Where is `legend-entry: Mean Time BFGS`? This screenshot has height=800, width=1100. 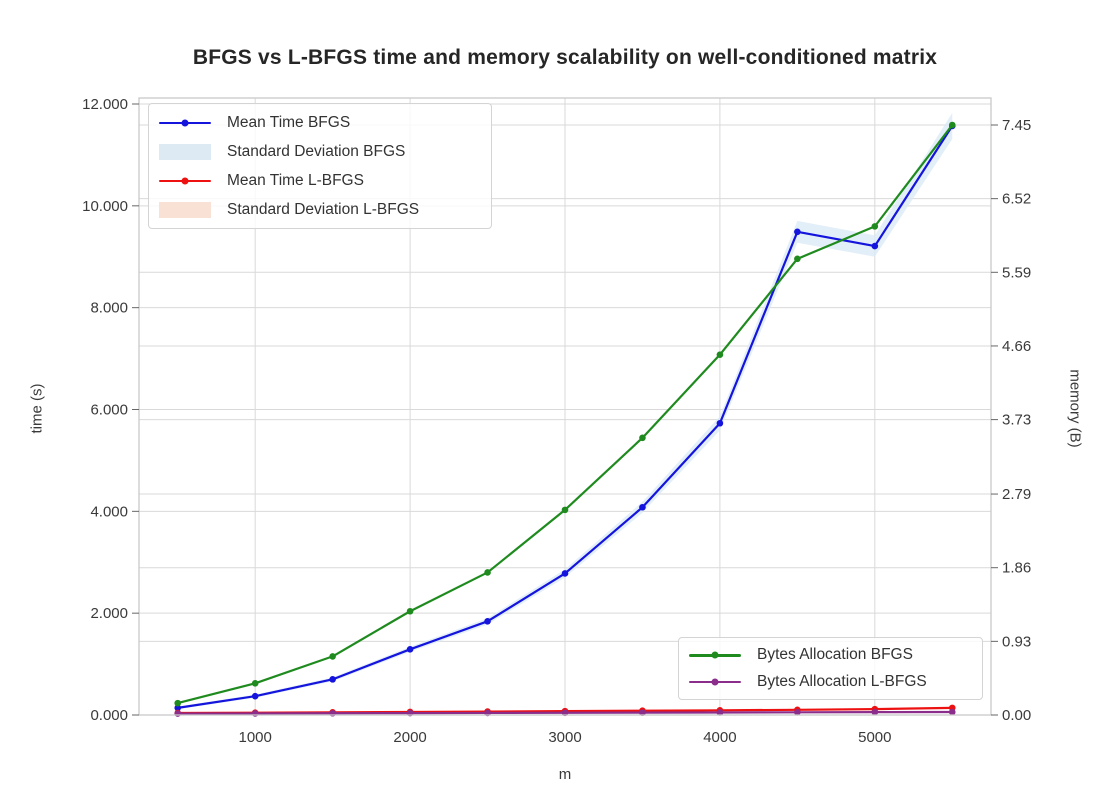
legend-entry: Mean Time BFGS is located at coordinates (319, 122).